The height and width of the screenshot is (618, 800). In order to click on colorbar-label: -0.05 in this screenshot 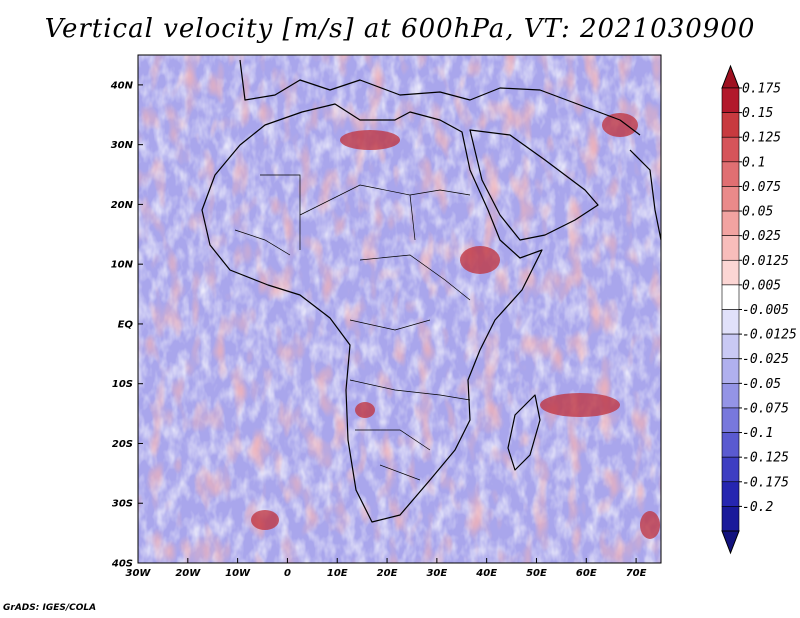, I will do `click(761, 384)`.